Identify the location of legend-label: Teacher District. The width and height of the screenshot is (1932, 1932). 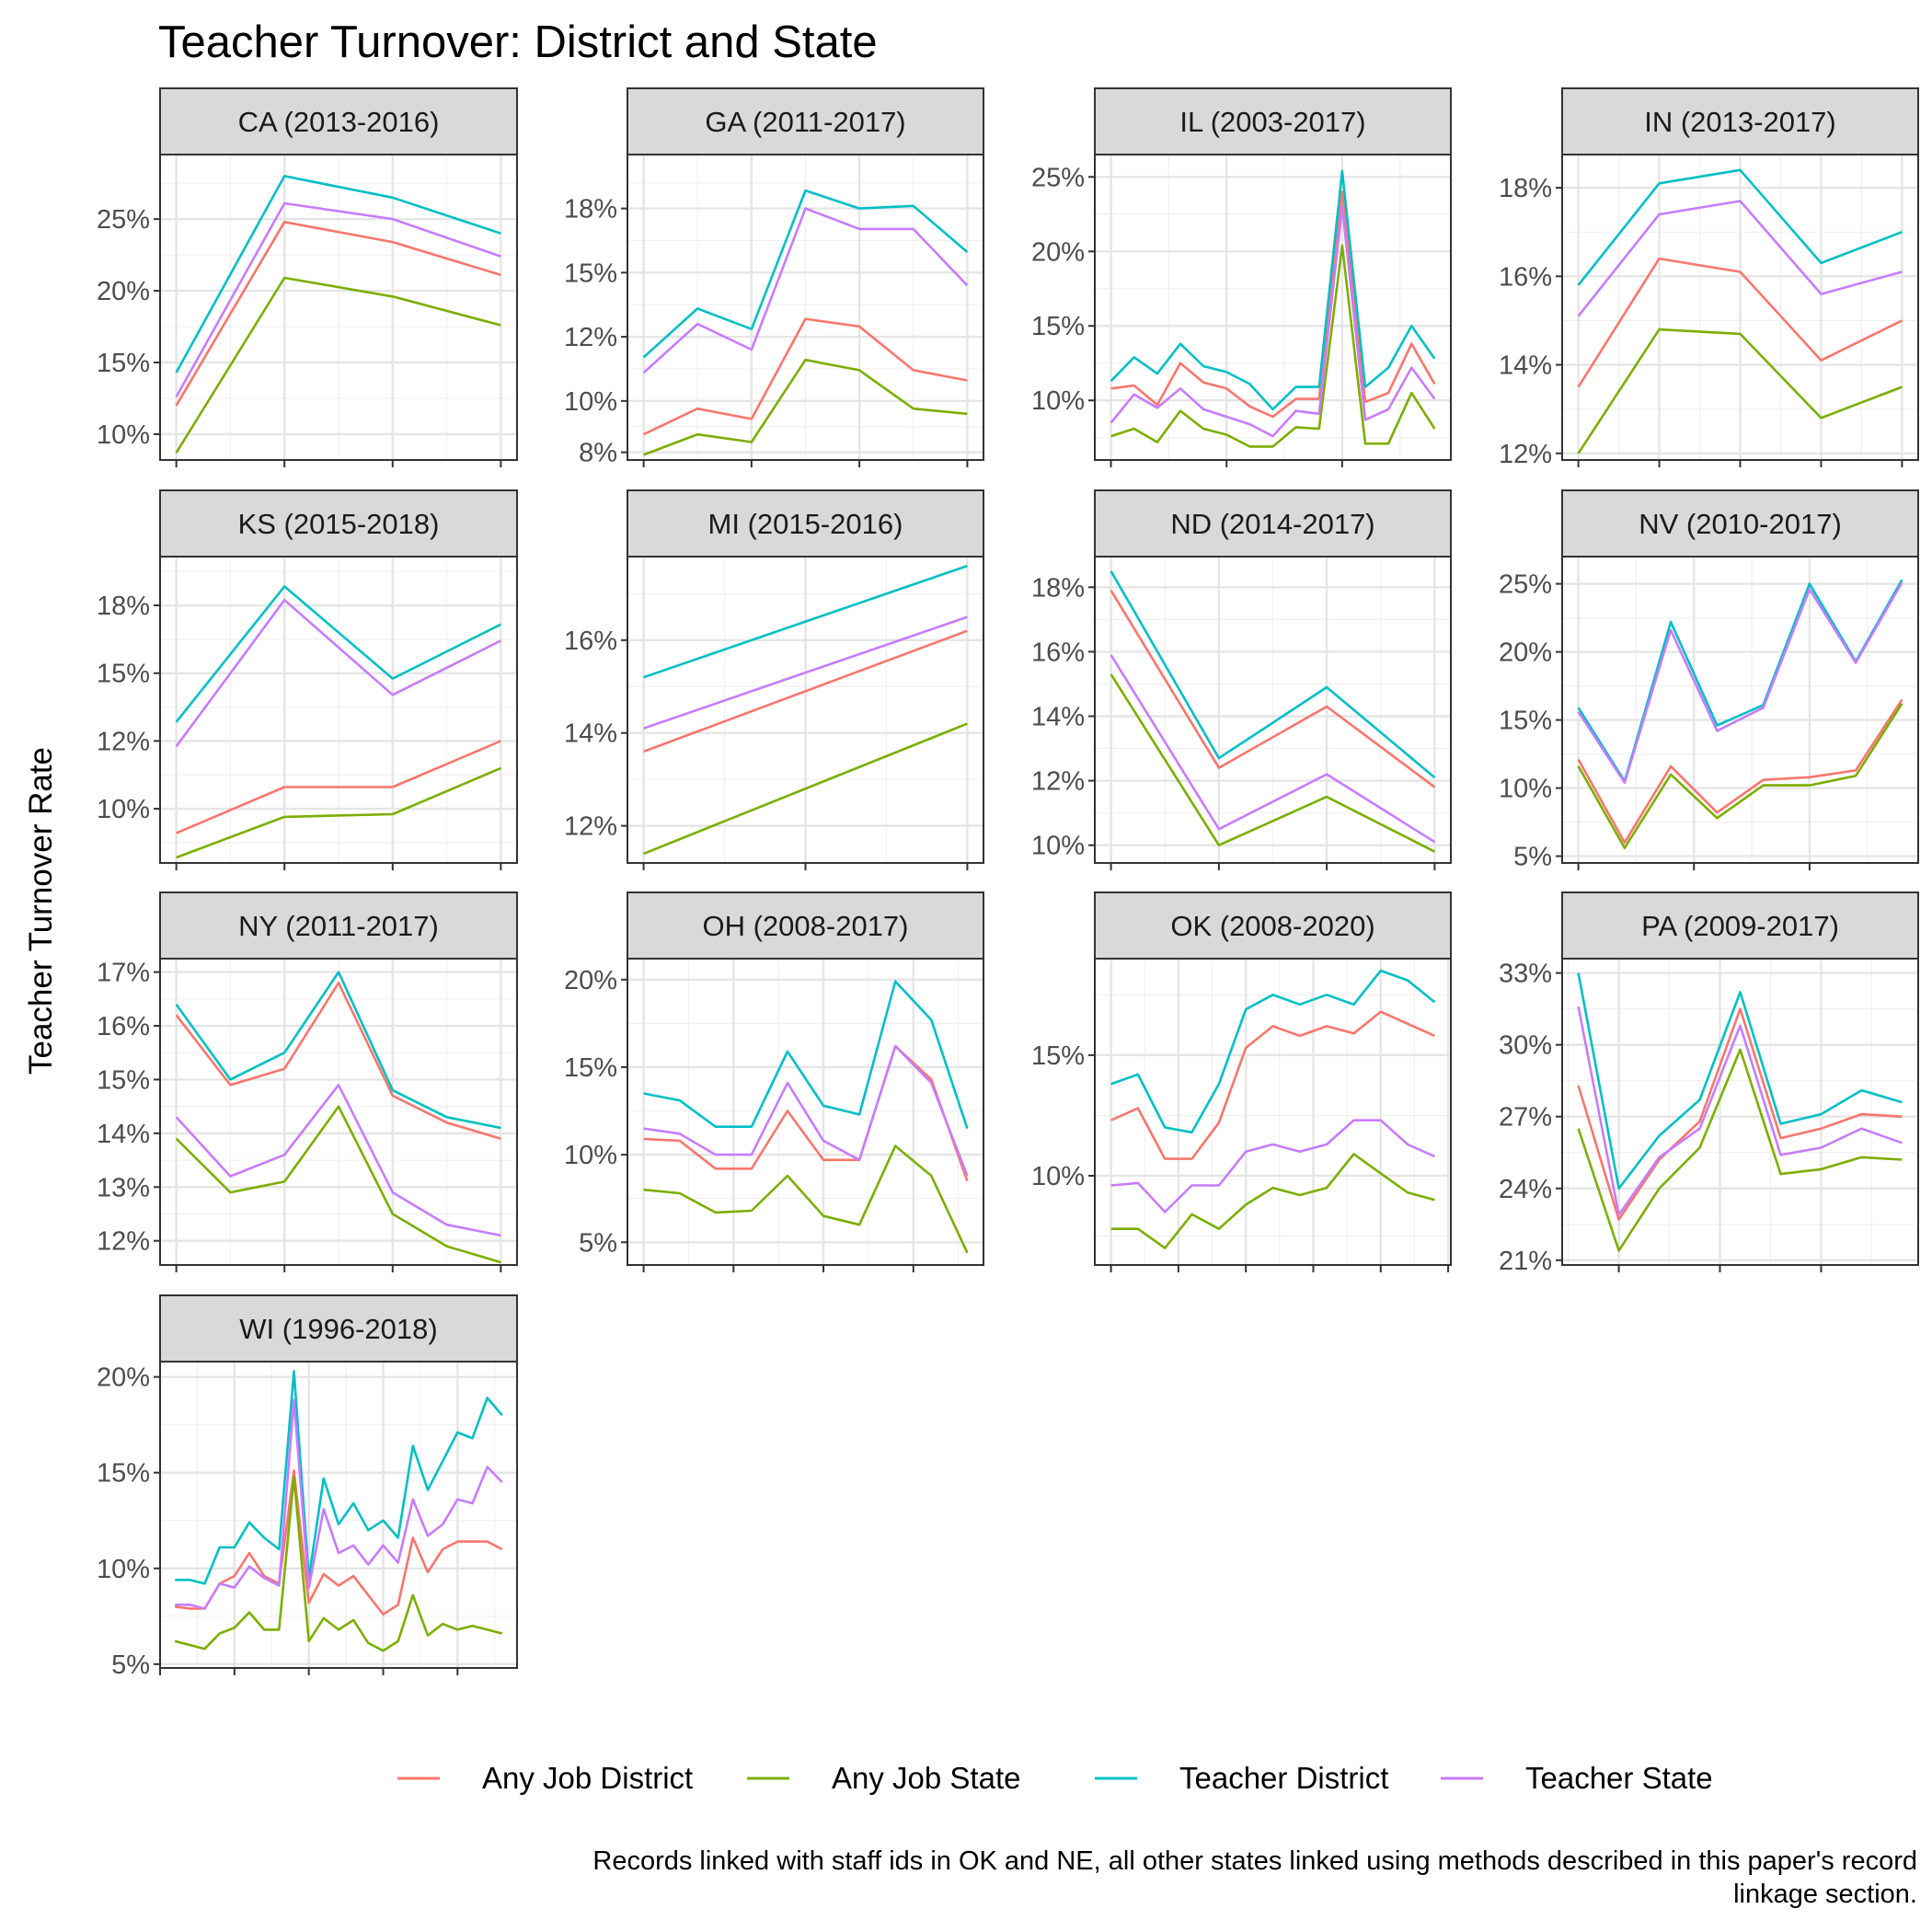
(1283, 1778).